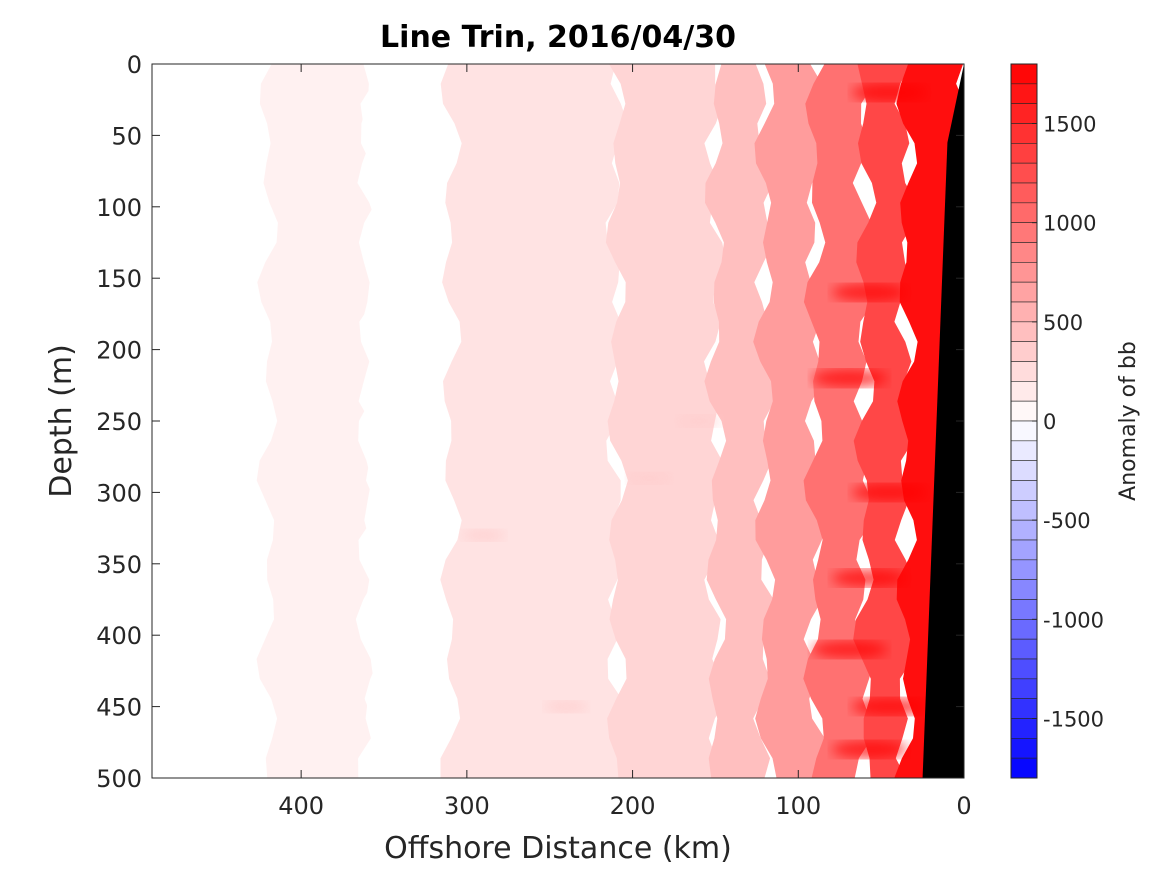  Describe the element at coordinates (119, 351) in the screenshot. I see `y-tick-label: 200` at that location.